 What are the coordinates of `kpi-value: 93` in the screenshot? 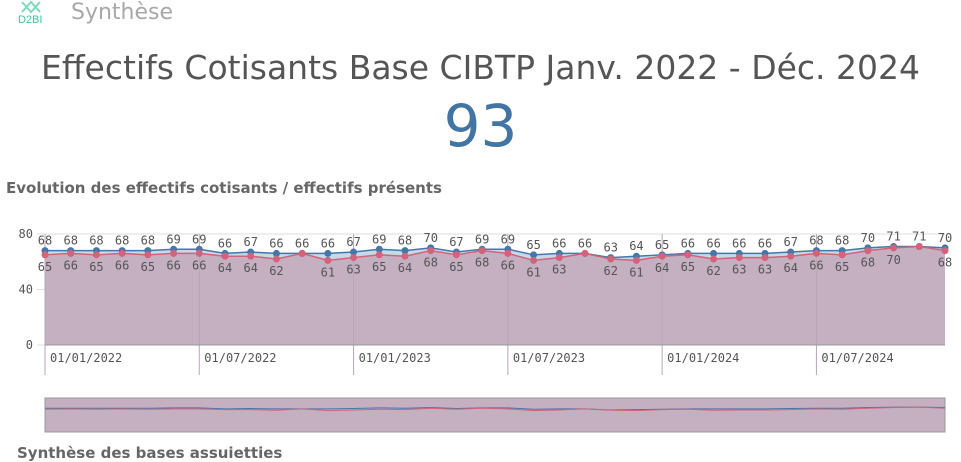 It's located at (480, 126).